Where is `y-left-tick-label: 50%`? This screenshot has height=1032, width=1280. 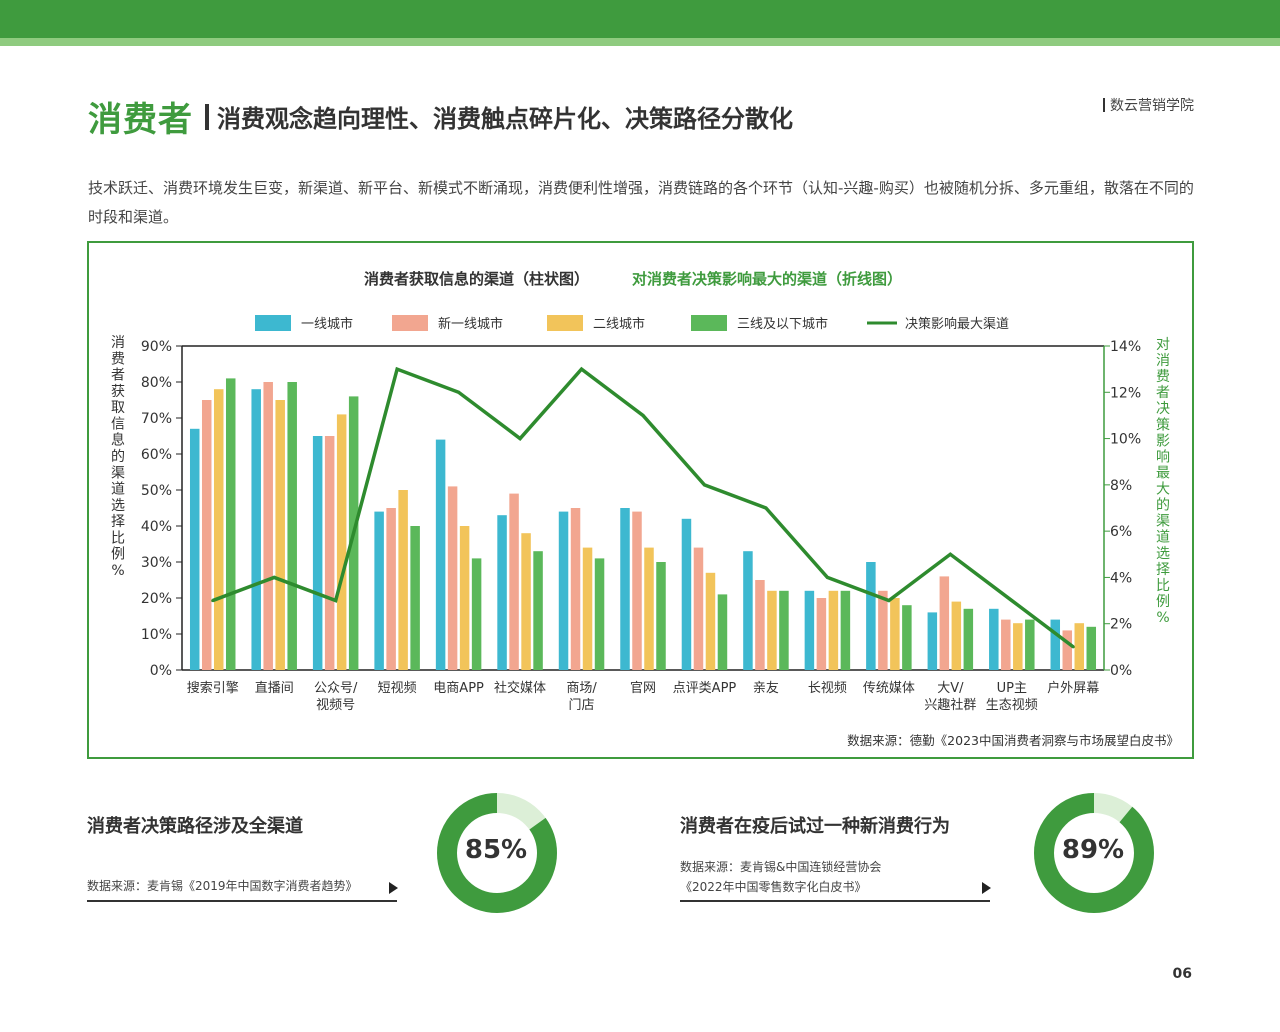 y-left-tick-label: 50% is located at coordinates (156, 491).